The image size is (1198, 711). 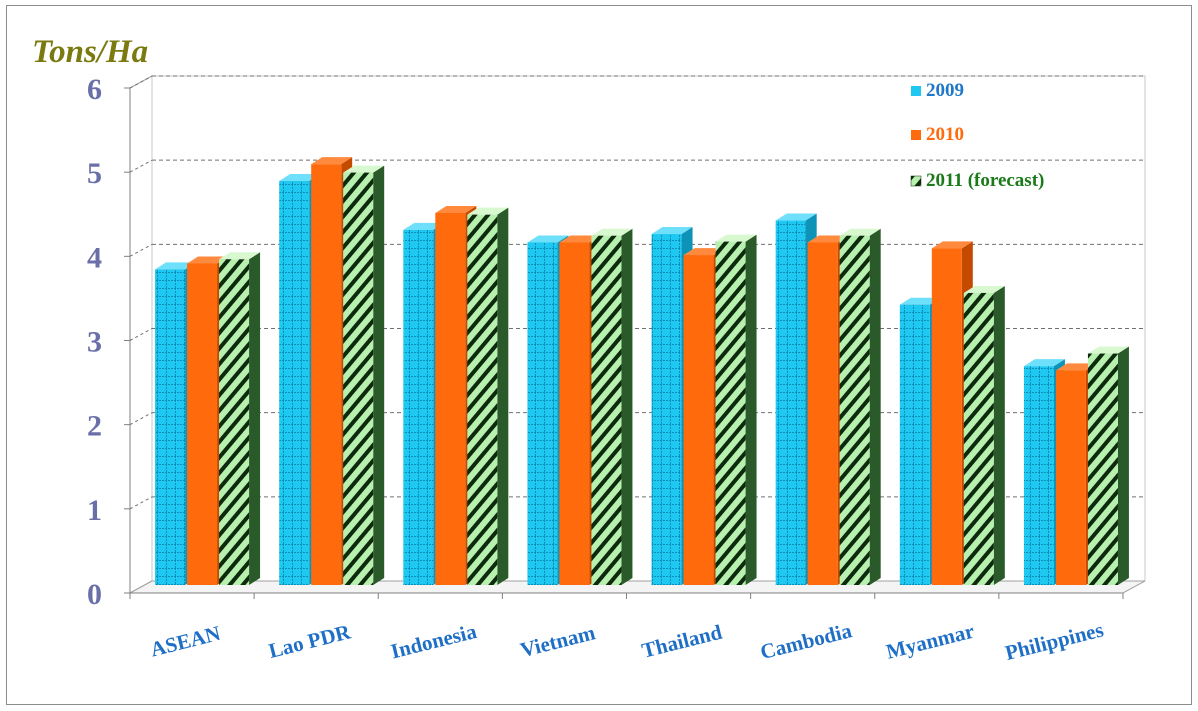 I want to click on x-tick-label: Vietnam, so click(x=558, y=641).